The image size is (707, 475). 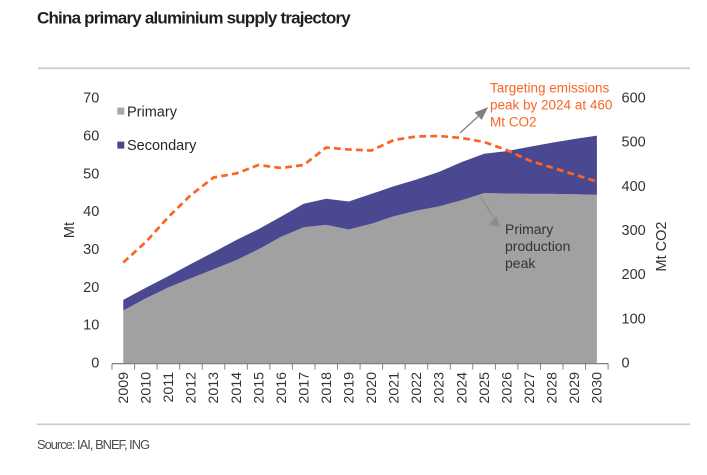 What do you see at coordinates (350, 388) in the screenshot?
I see `svg-text: 2019` at bounding box center [350, 388].